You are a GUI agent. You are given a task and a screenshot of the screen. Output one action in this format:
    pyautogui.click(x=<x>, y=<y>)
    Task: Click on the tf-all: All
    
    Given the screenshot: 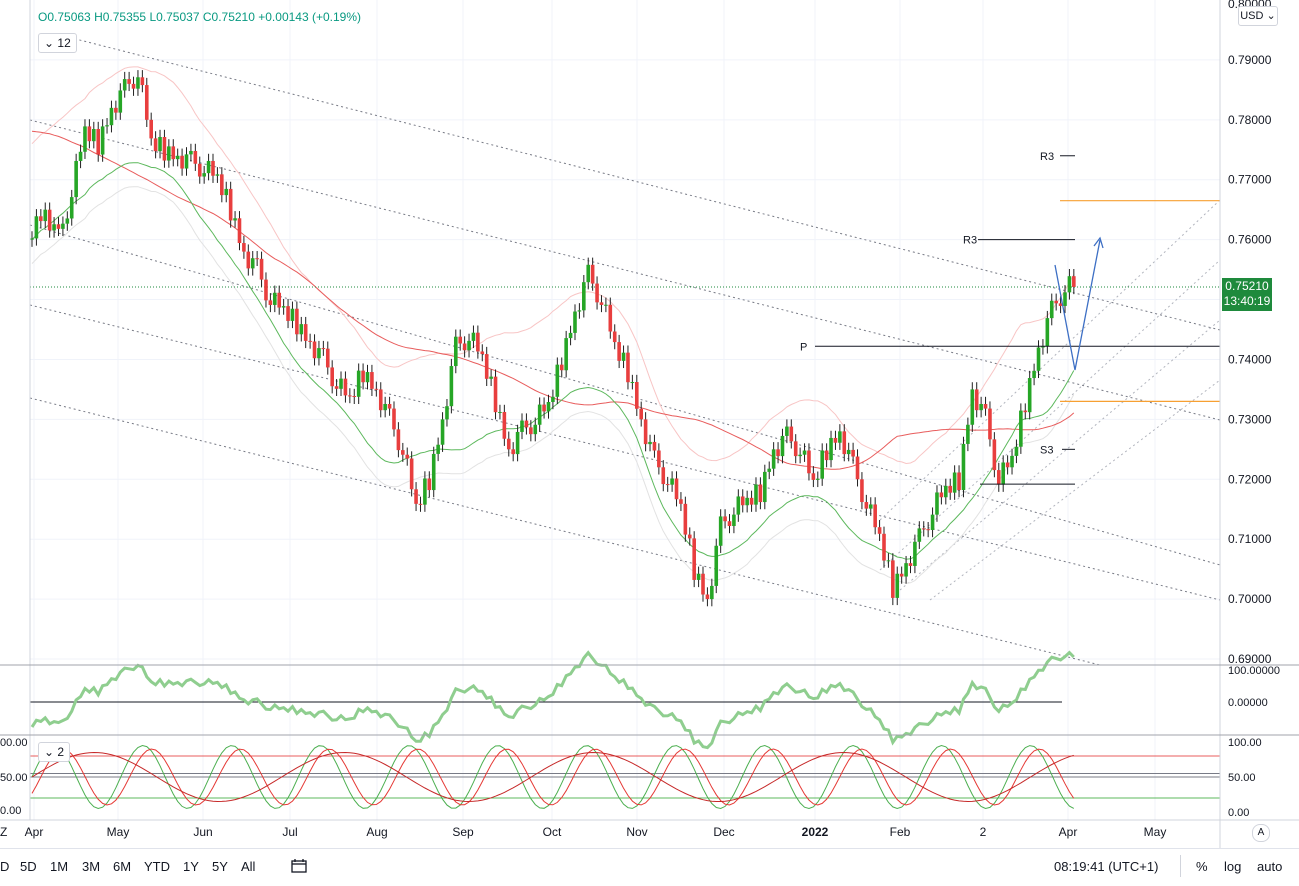 What is the action you would take?
    pyautogui.click(x=248, y=866)
    